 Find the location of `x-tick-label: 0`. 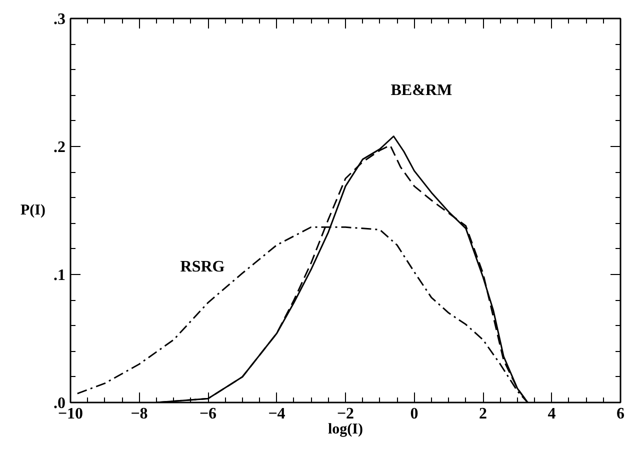

x-tick-label: 0 is located at coordinates (414, 414).